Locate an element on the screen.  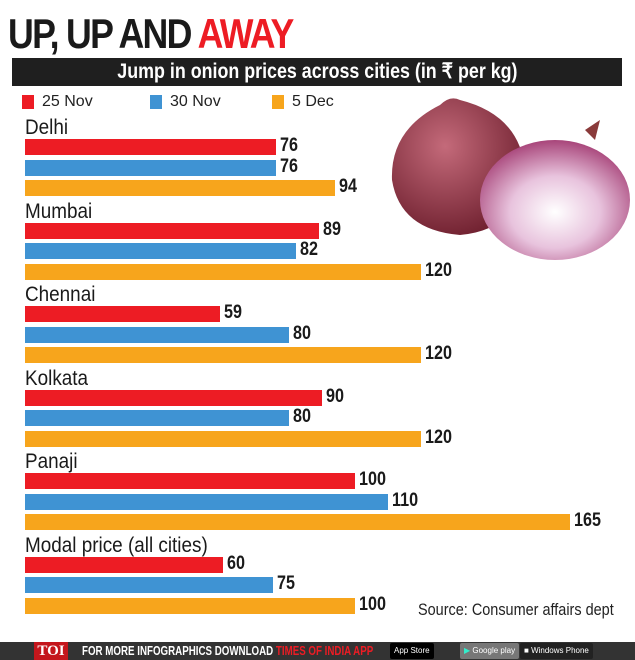
category-label: Modal price (all cities) is located at coordinates (116, 545).